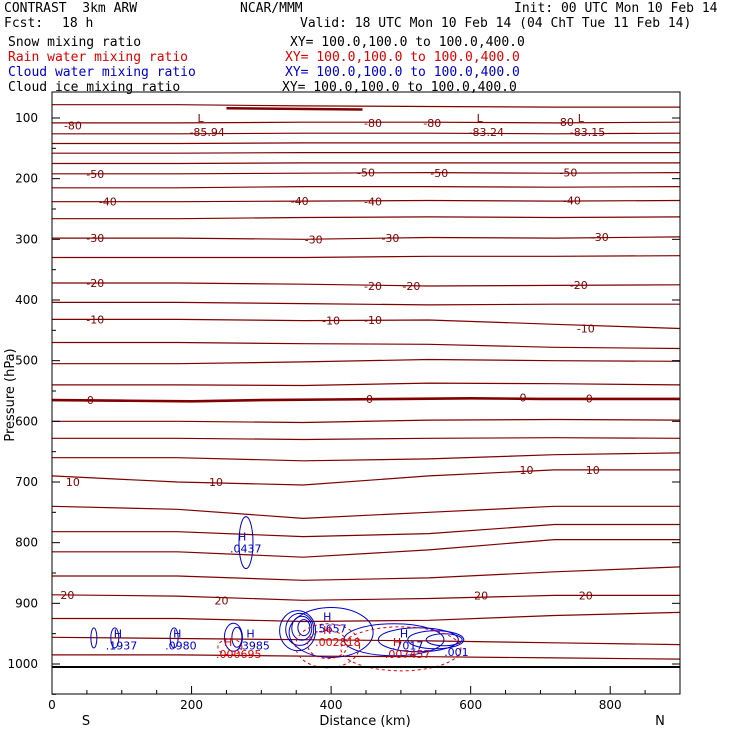 The width and height of the screenshot is (740, 740). What do you see at coordinates (26, 603) in the screenshot?
I see `y-tick-label: 900` at bounding box center [26, 603].